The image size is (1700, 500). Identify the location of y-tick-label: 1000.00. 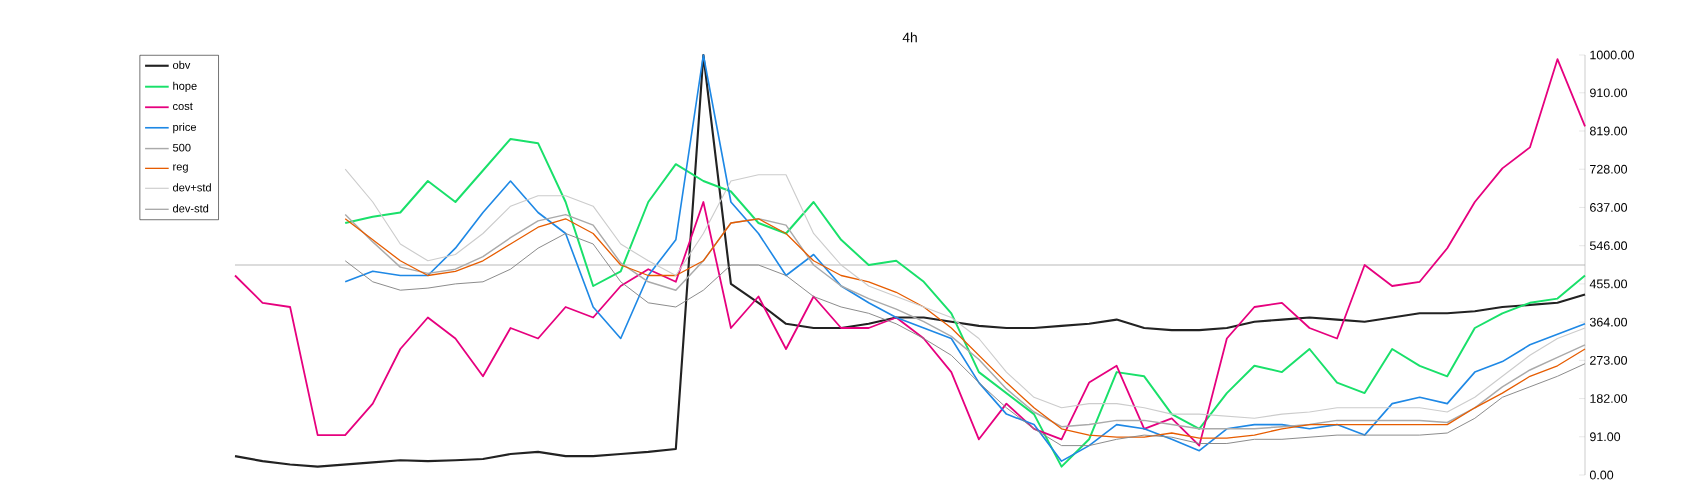
(1612, 55).